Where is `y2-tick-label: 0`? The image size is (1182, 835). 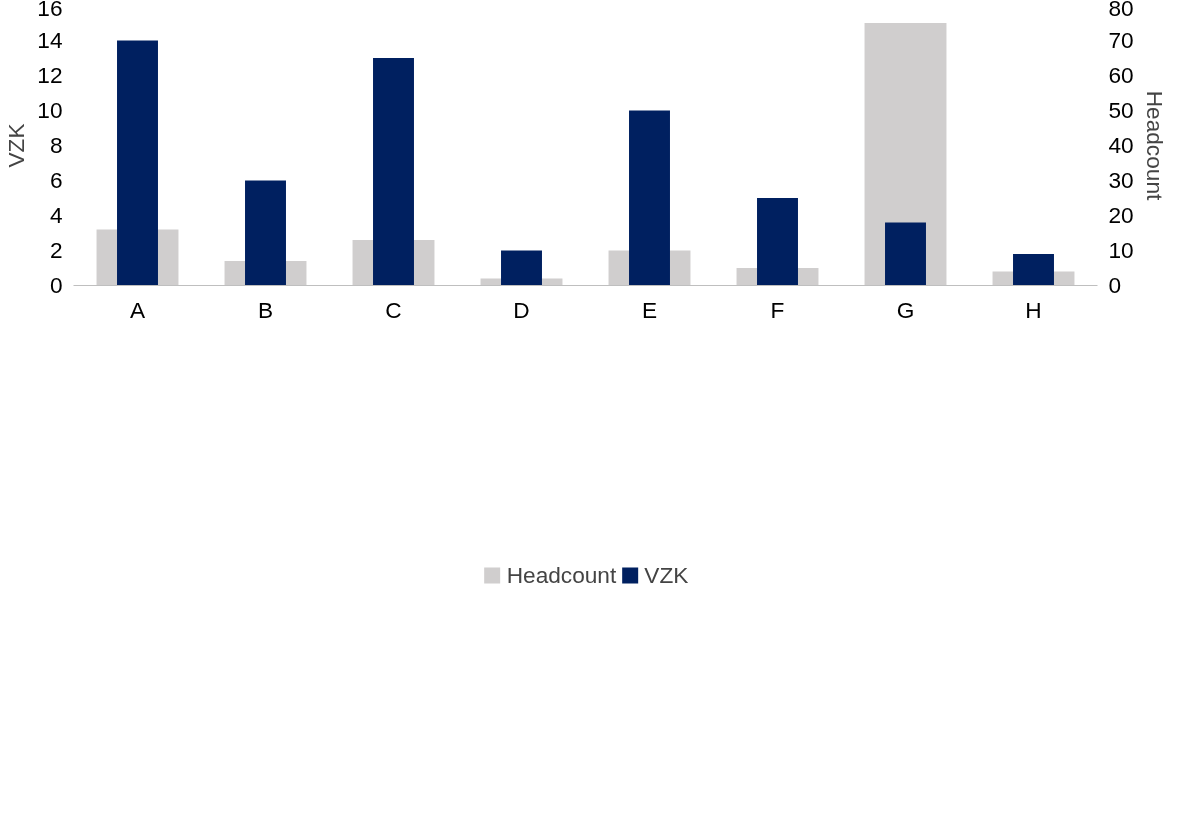 y2-tick-label: 0 is located at coordinates (1115, 285).